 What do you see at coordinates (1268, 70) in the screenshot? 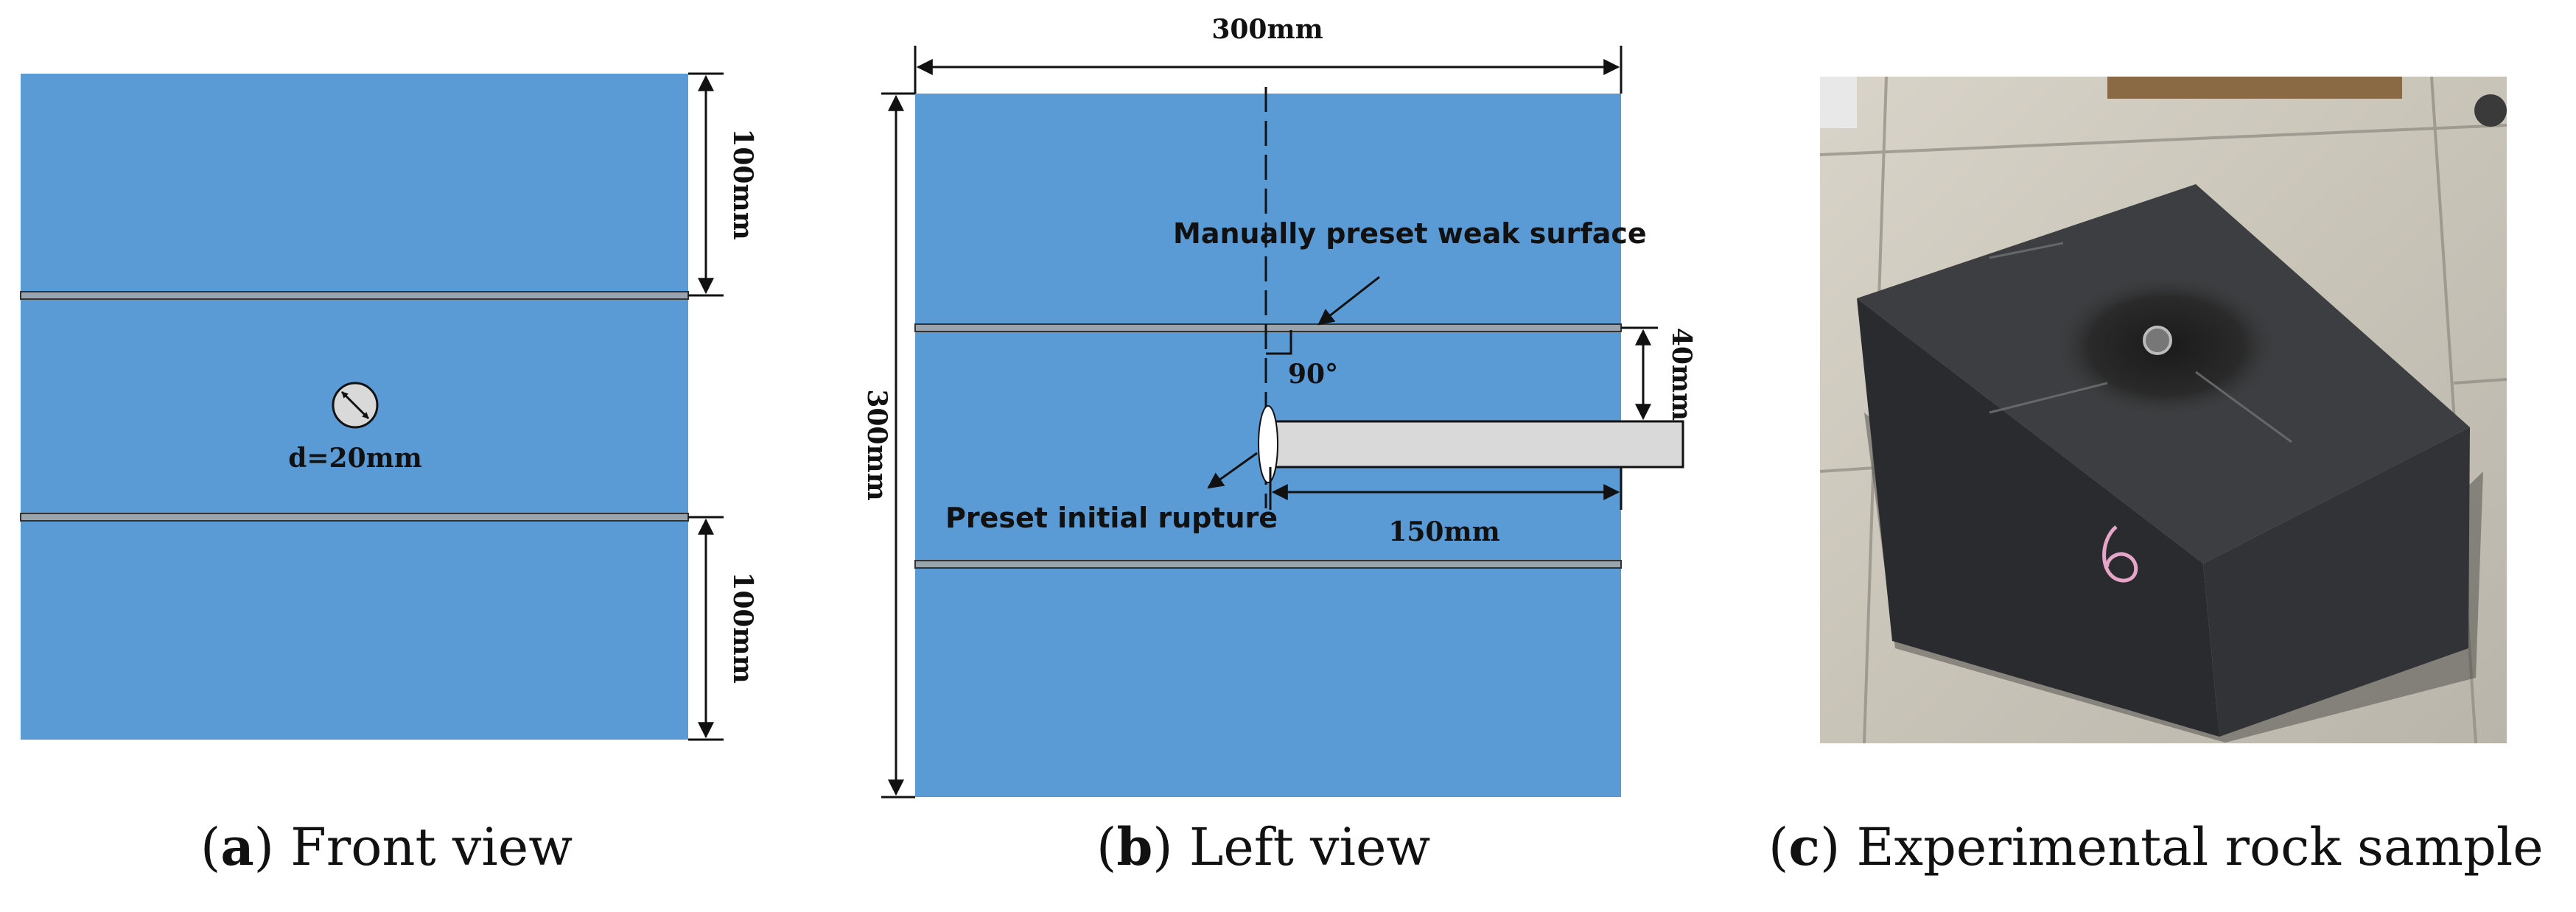
I see `dimension-width-left` at bounding box center [1268, 70].